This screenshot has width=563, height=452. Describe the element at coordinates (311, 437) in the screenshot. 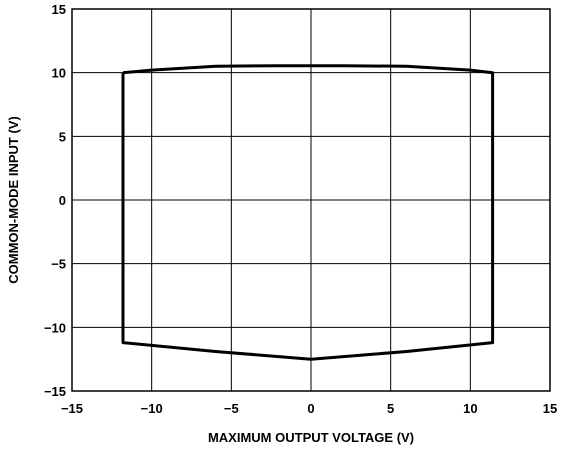

I see `x-axis-title: MAXIMUM OUTPUT VOLTAGE (V)` at that location.